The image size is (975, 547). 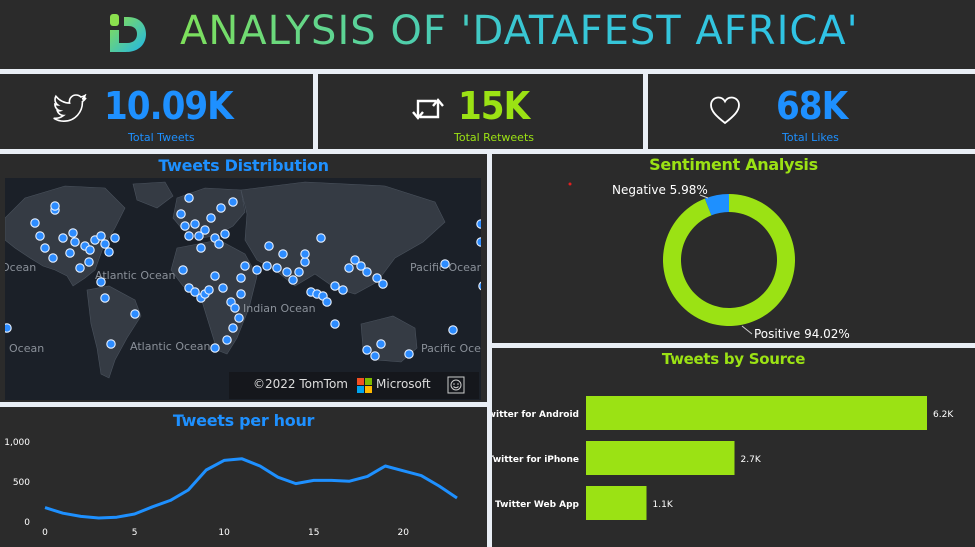 I want to click on hourly-title: Tweets per hour, so click(x=243, y=420).